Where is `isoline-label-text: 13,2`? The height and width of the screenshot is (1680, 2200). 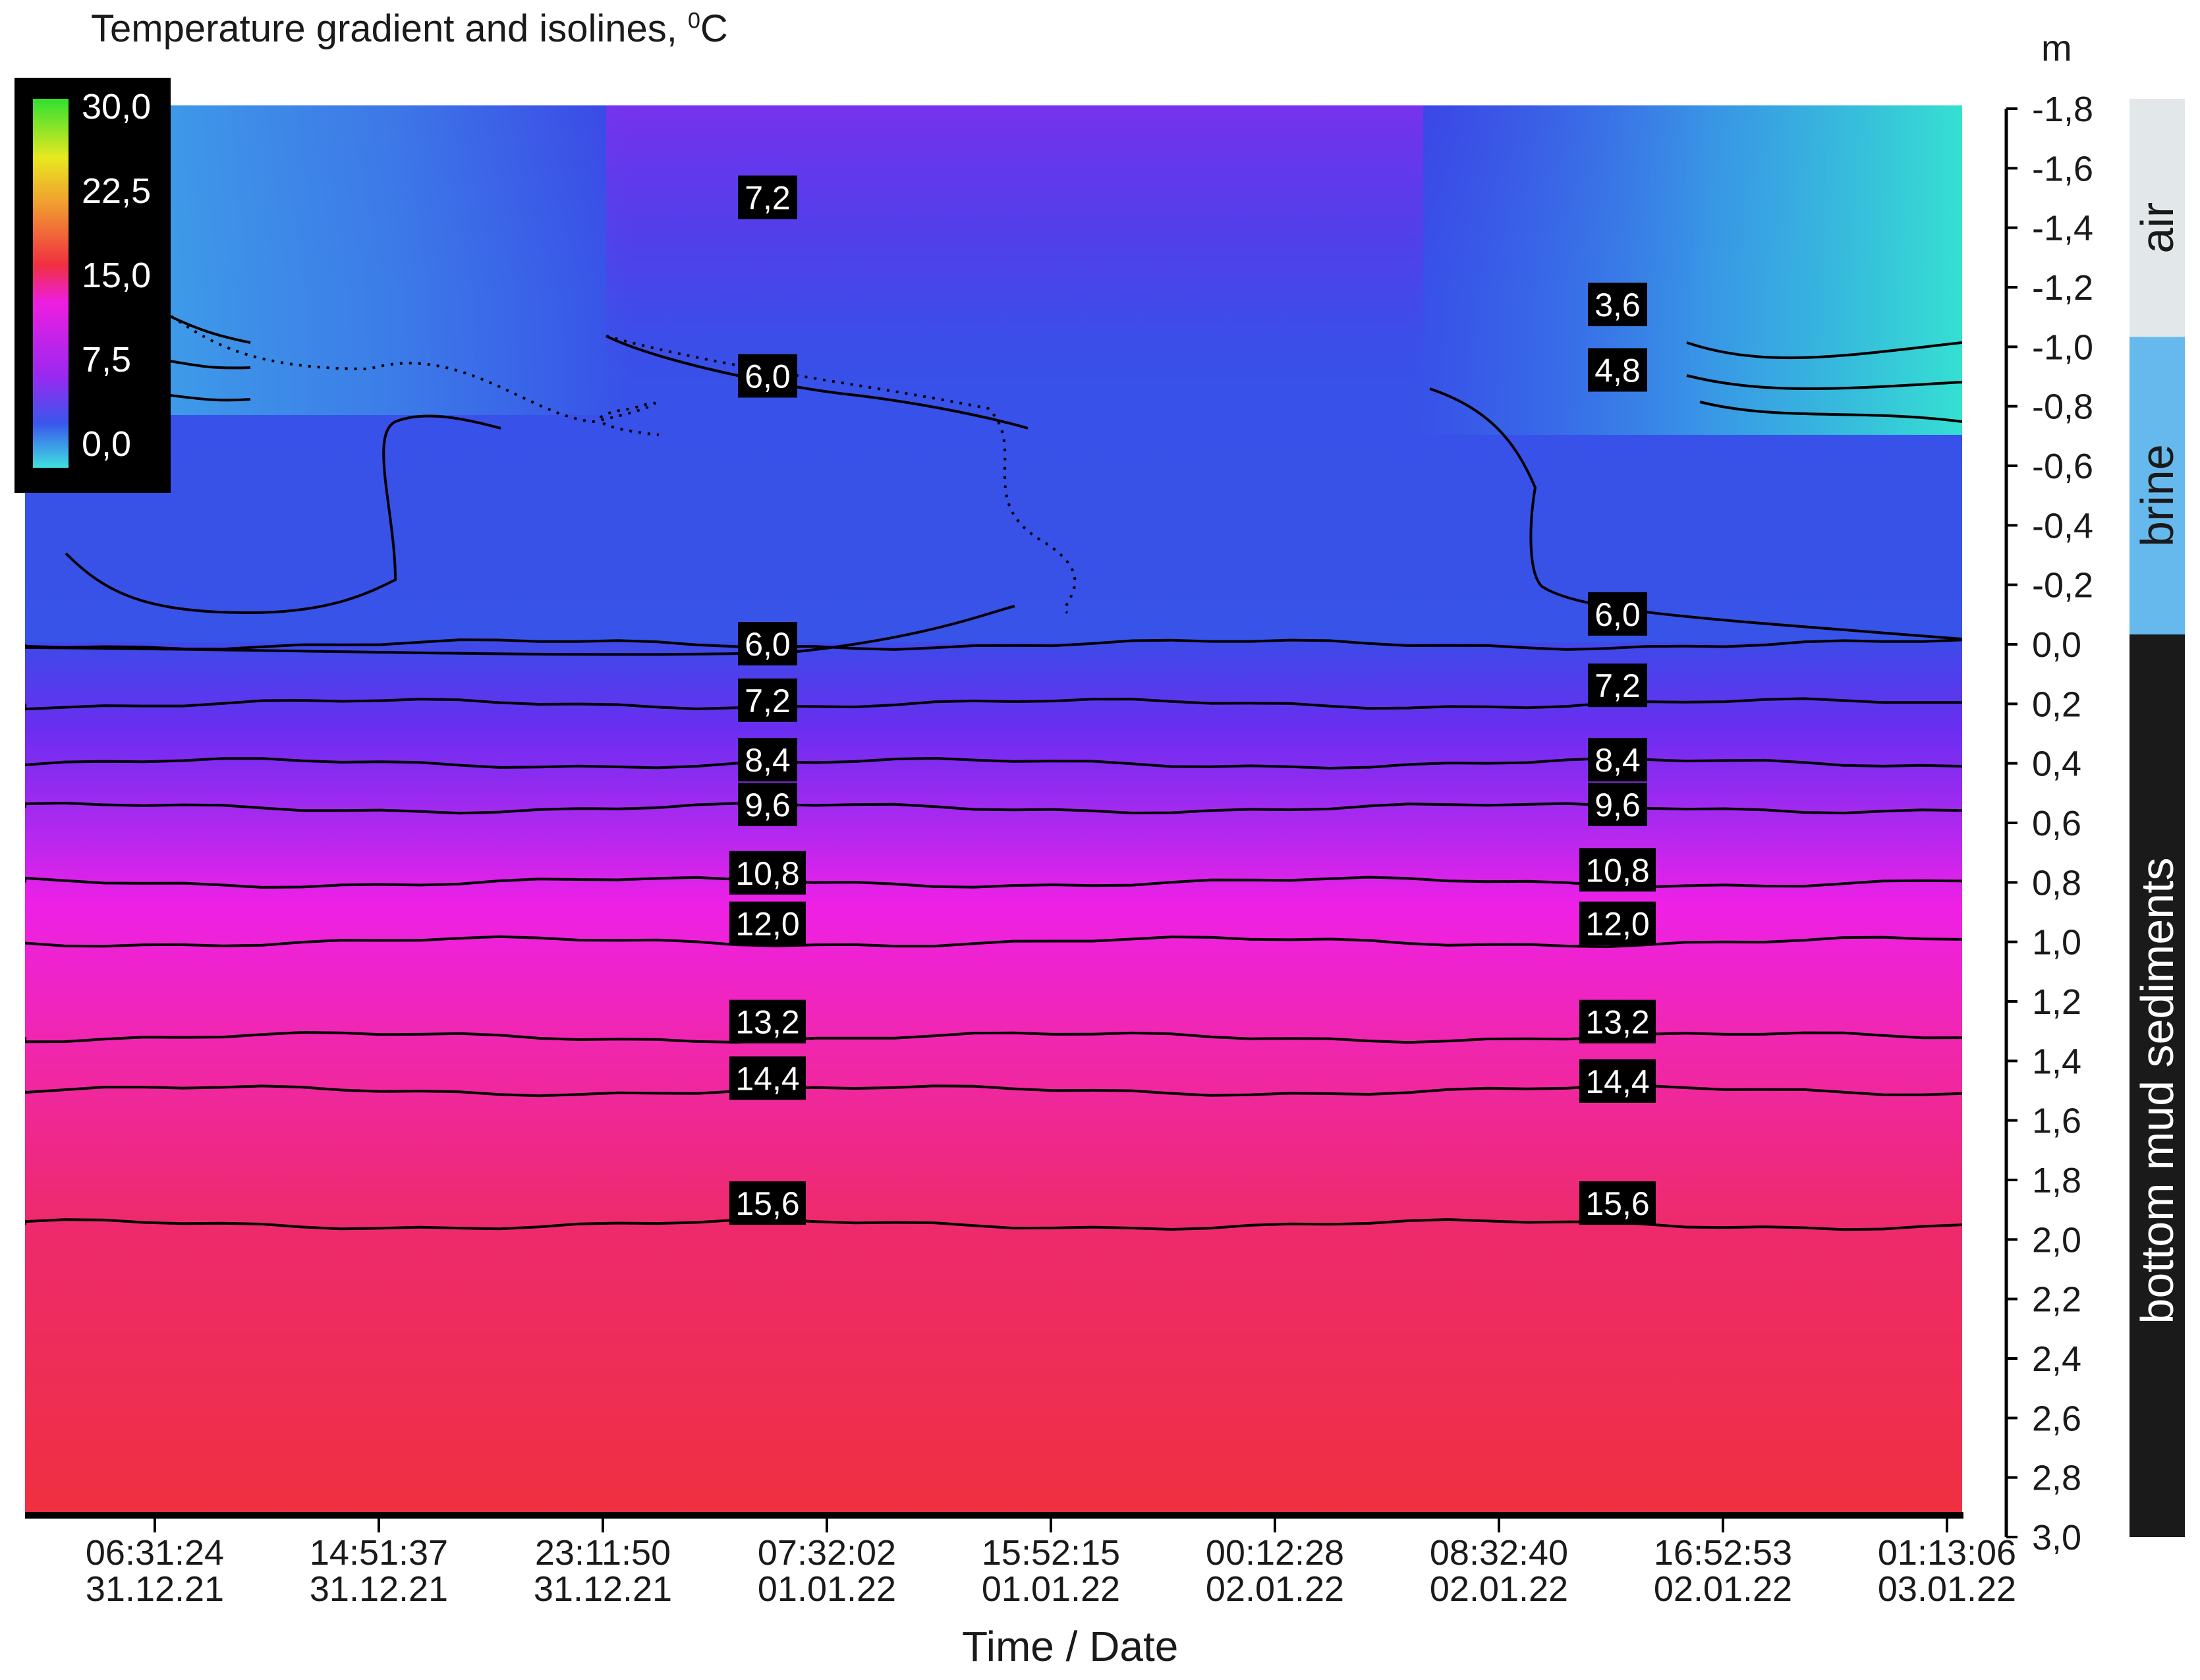 isoline-label-text: 13,2 is located at coordinates (767, 1022).